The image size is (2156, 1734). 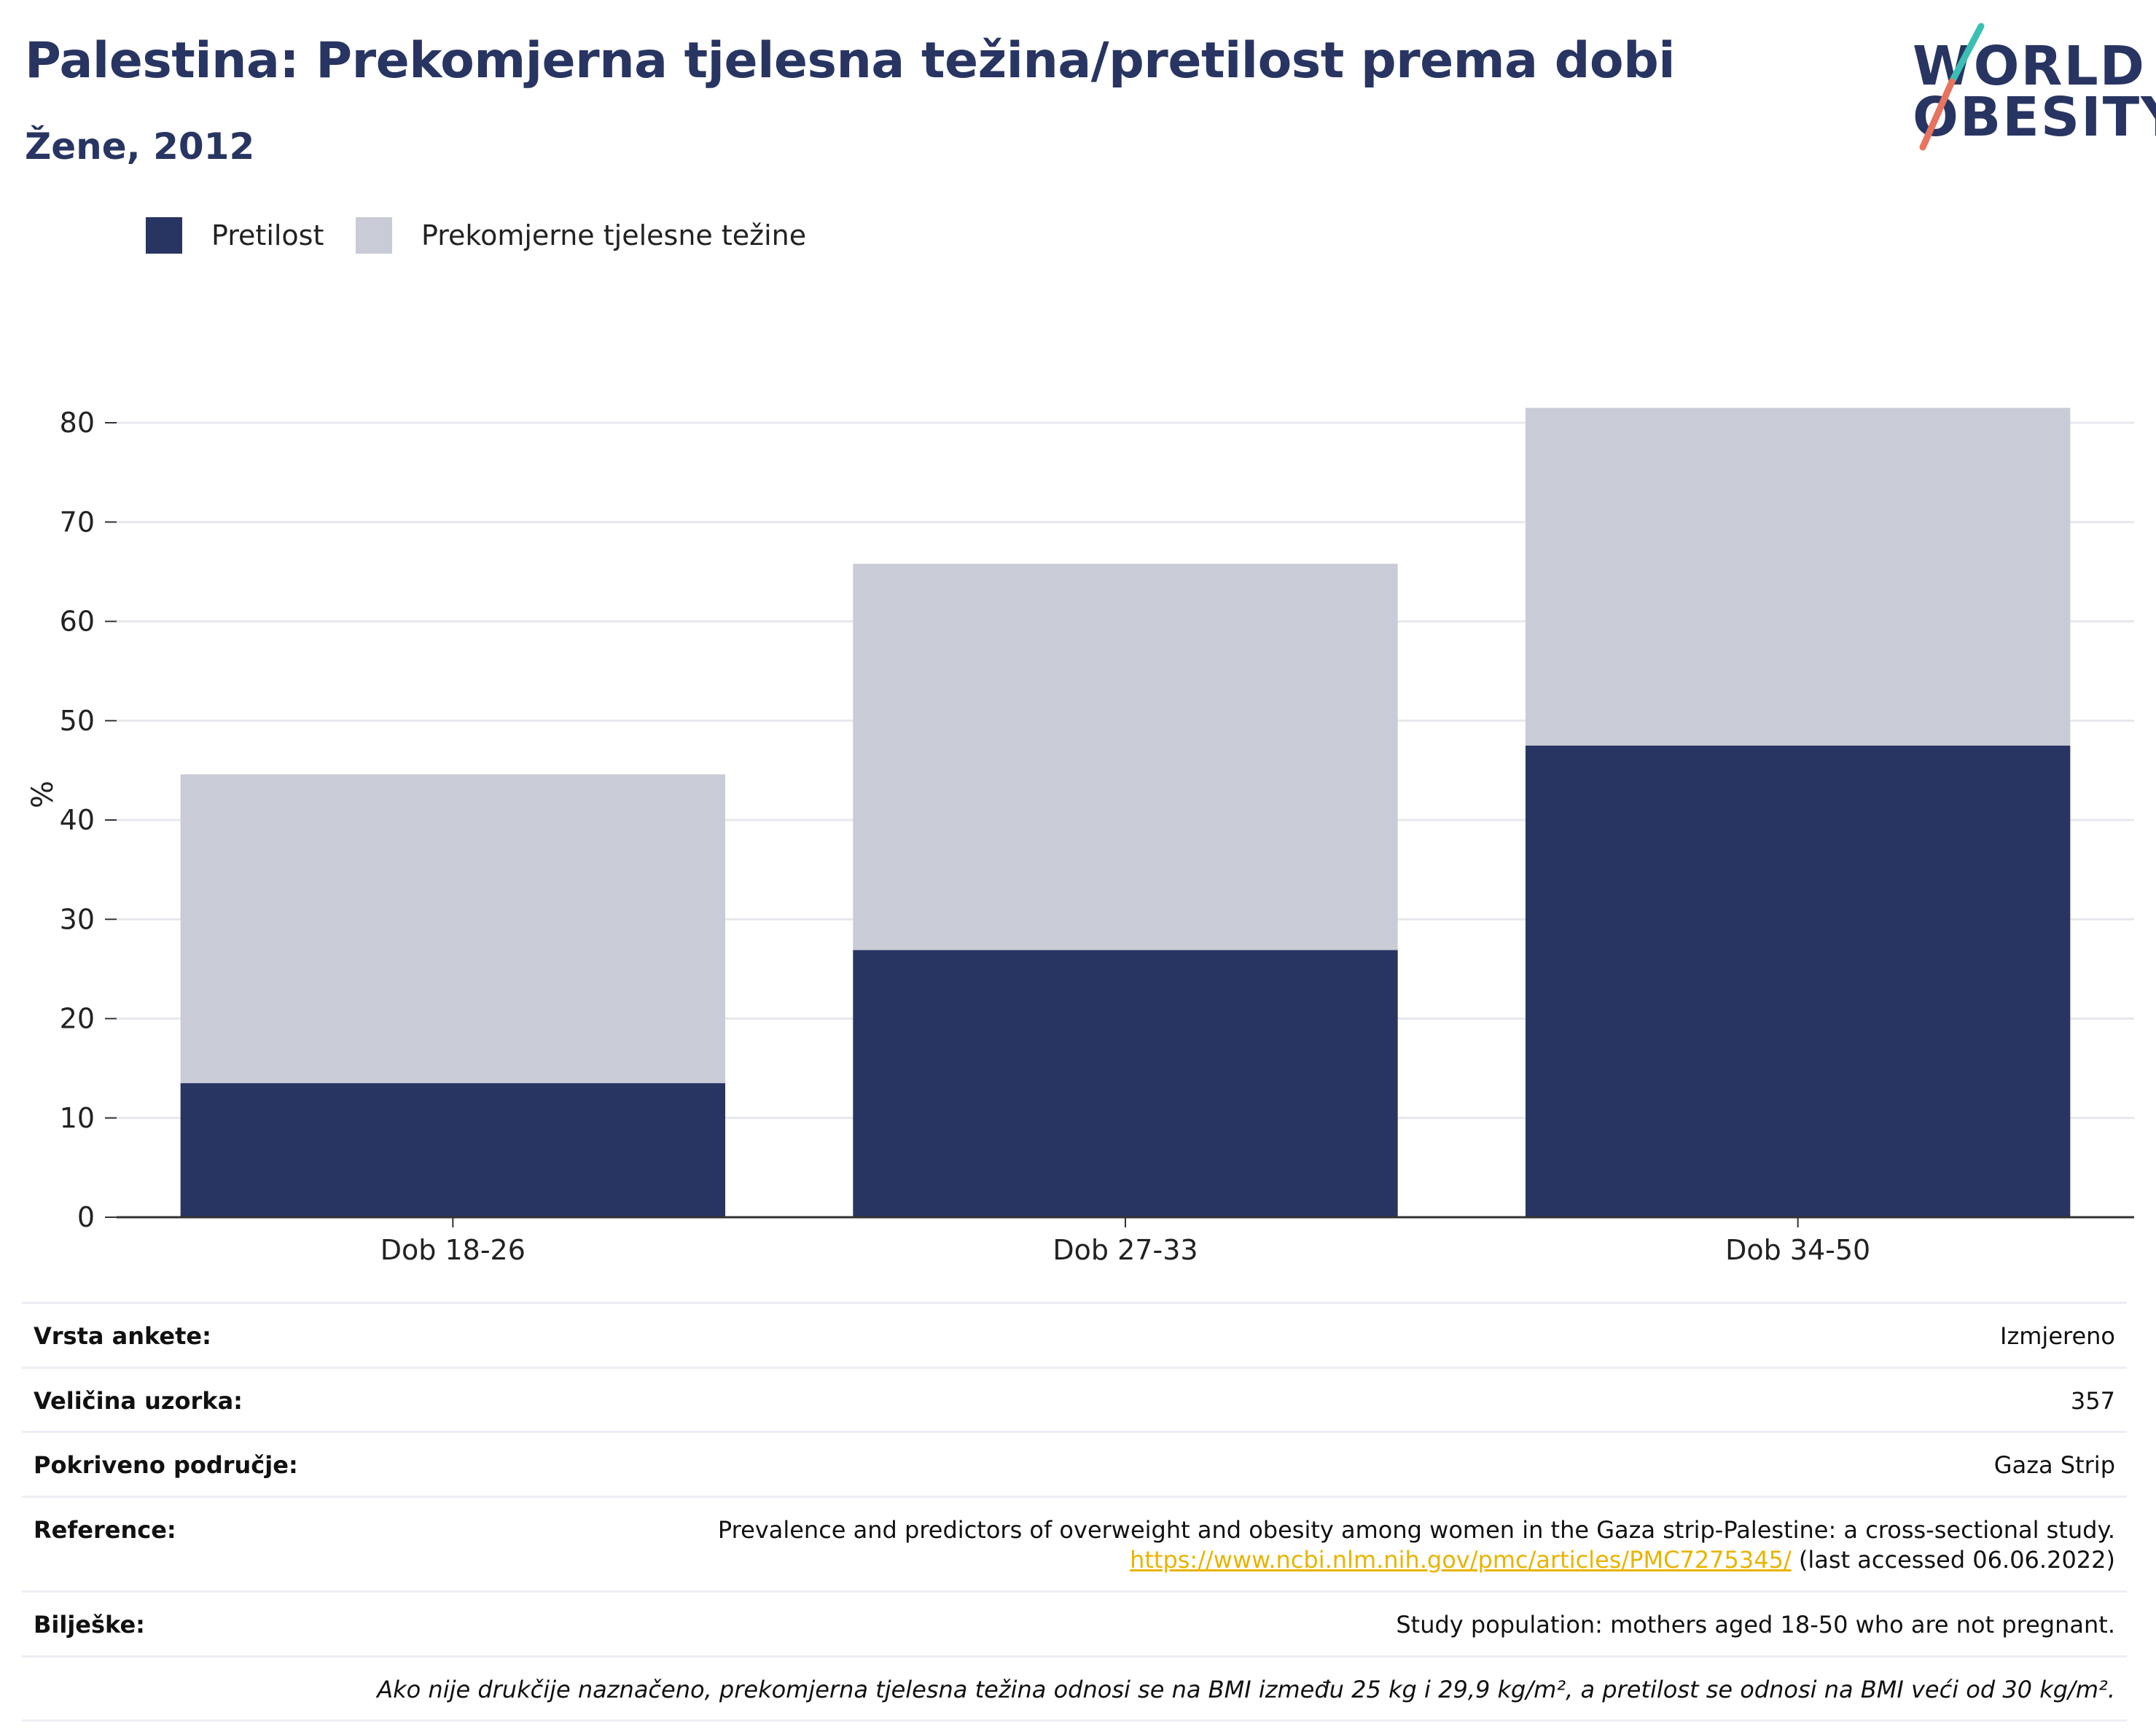 I want to click on y-tick-label: 70, so click(x=78, y=522).